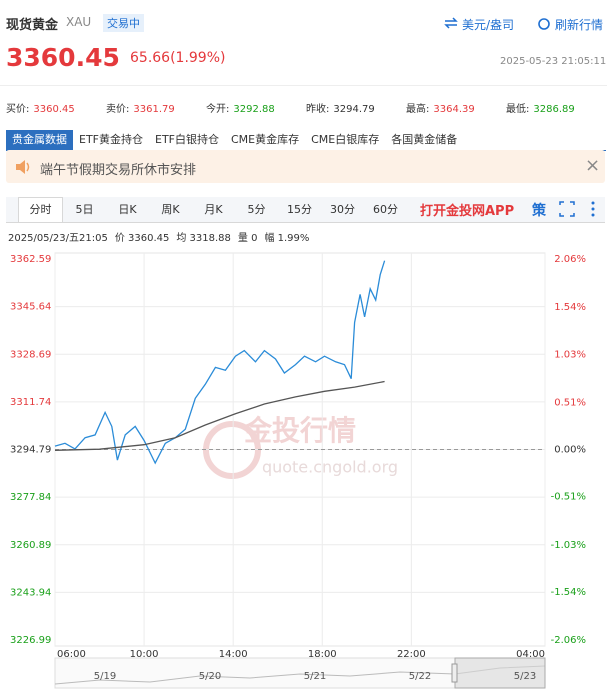 The image size is (607, 693). I want to click on period-tab: 月K, so click(213, 209).